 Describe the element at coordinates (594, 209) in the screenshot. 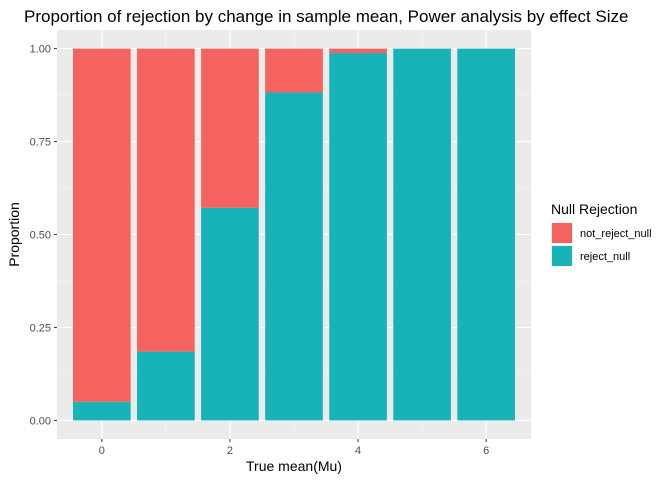

I see `legend-title: Null Rejection` at that location.